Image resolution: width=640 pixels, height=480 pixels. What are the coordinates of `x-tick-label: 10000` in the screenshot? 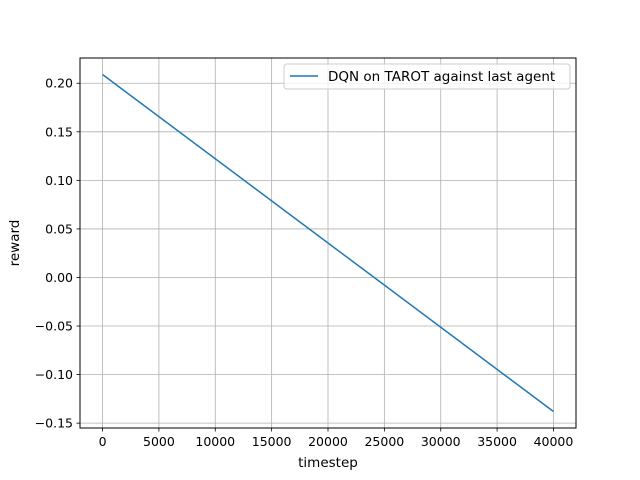 It's located at (215, 441).